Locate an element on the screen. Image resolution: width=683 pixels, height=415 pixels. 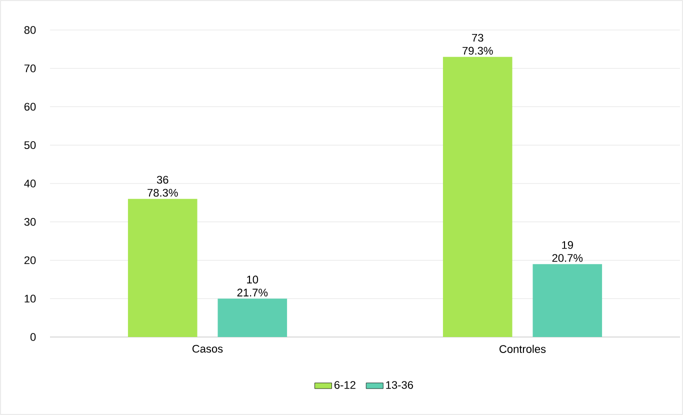
y-tick-label: 70 is located at coordinates (30, 68).